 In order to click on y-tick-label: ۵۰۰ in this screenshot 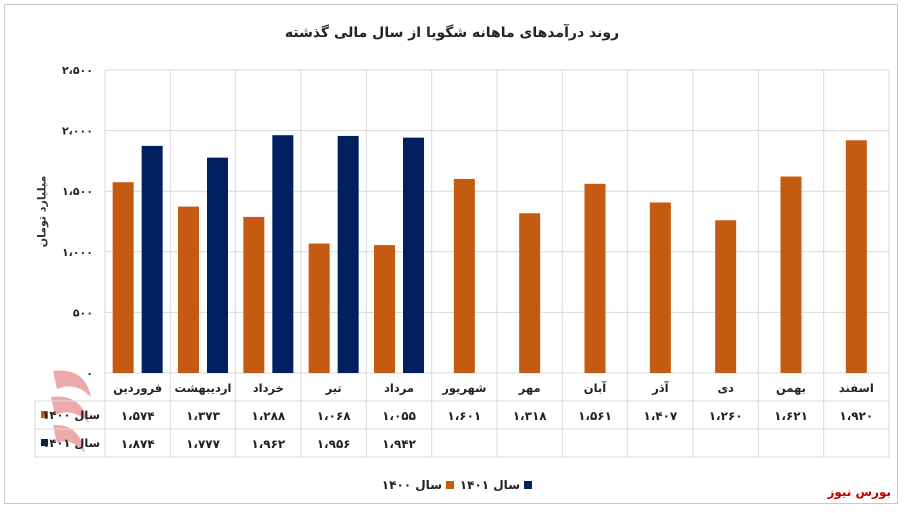, I will do `click(83, 312)`.